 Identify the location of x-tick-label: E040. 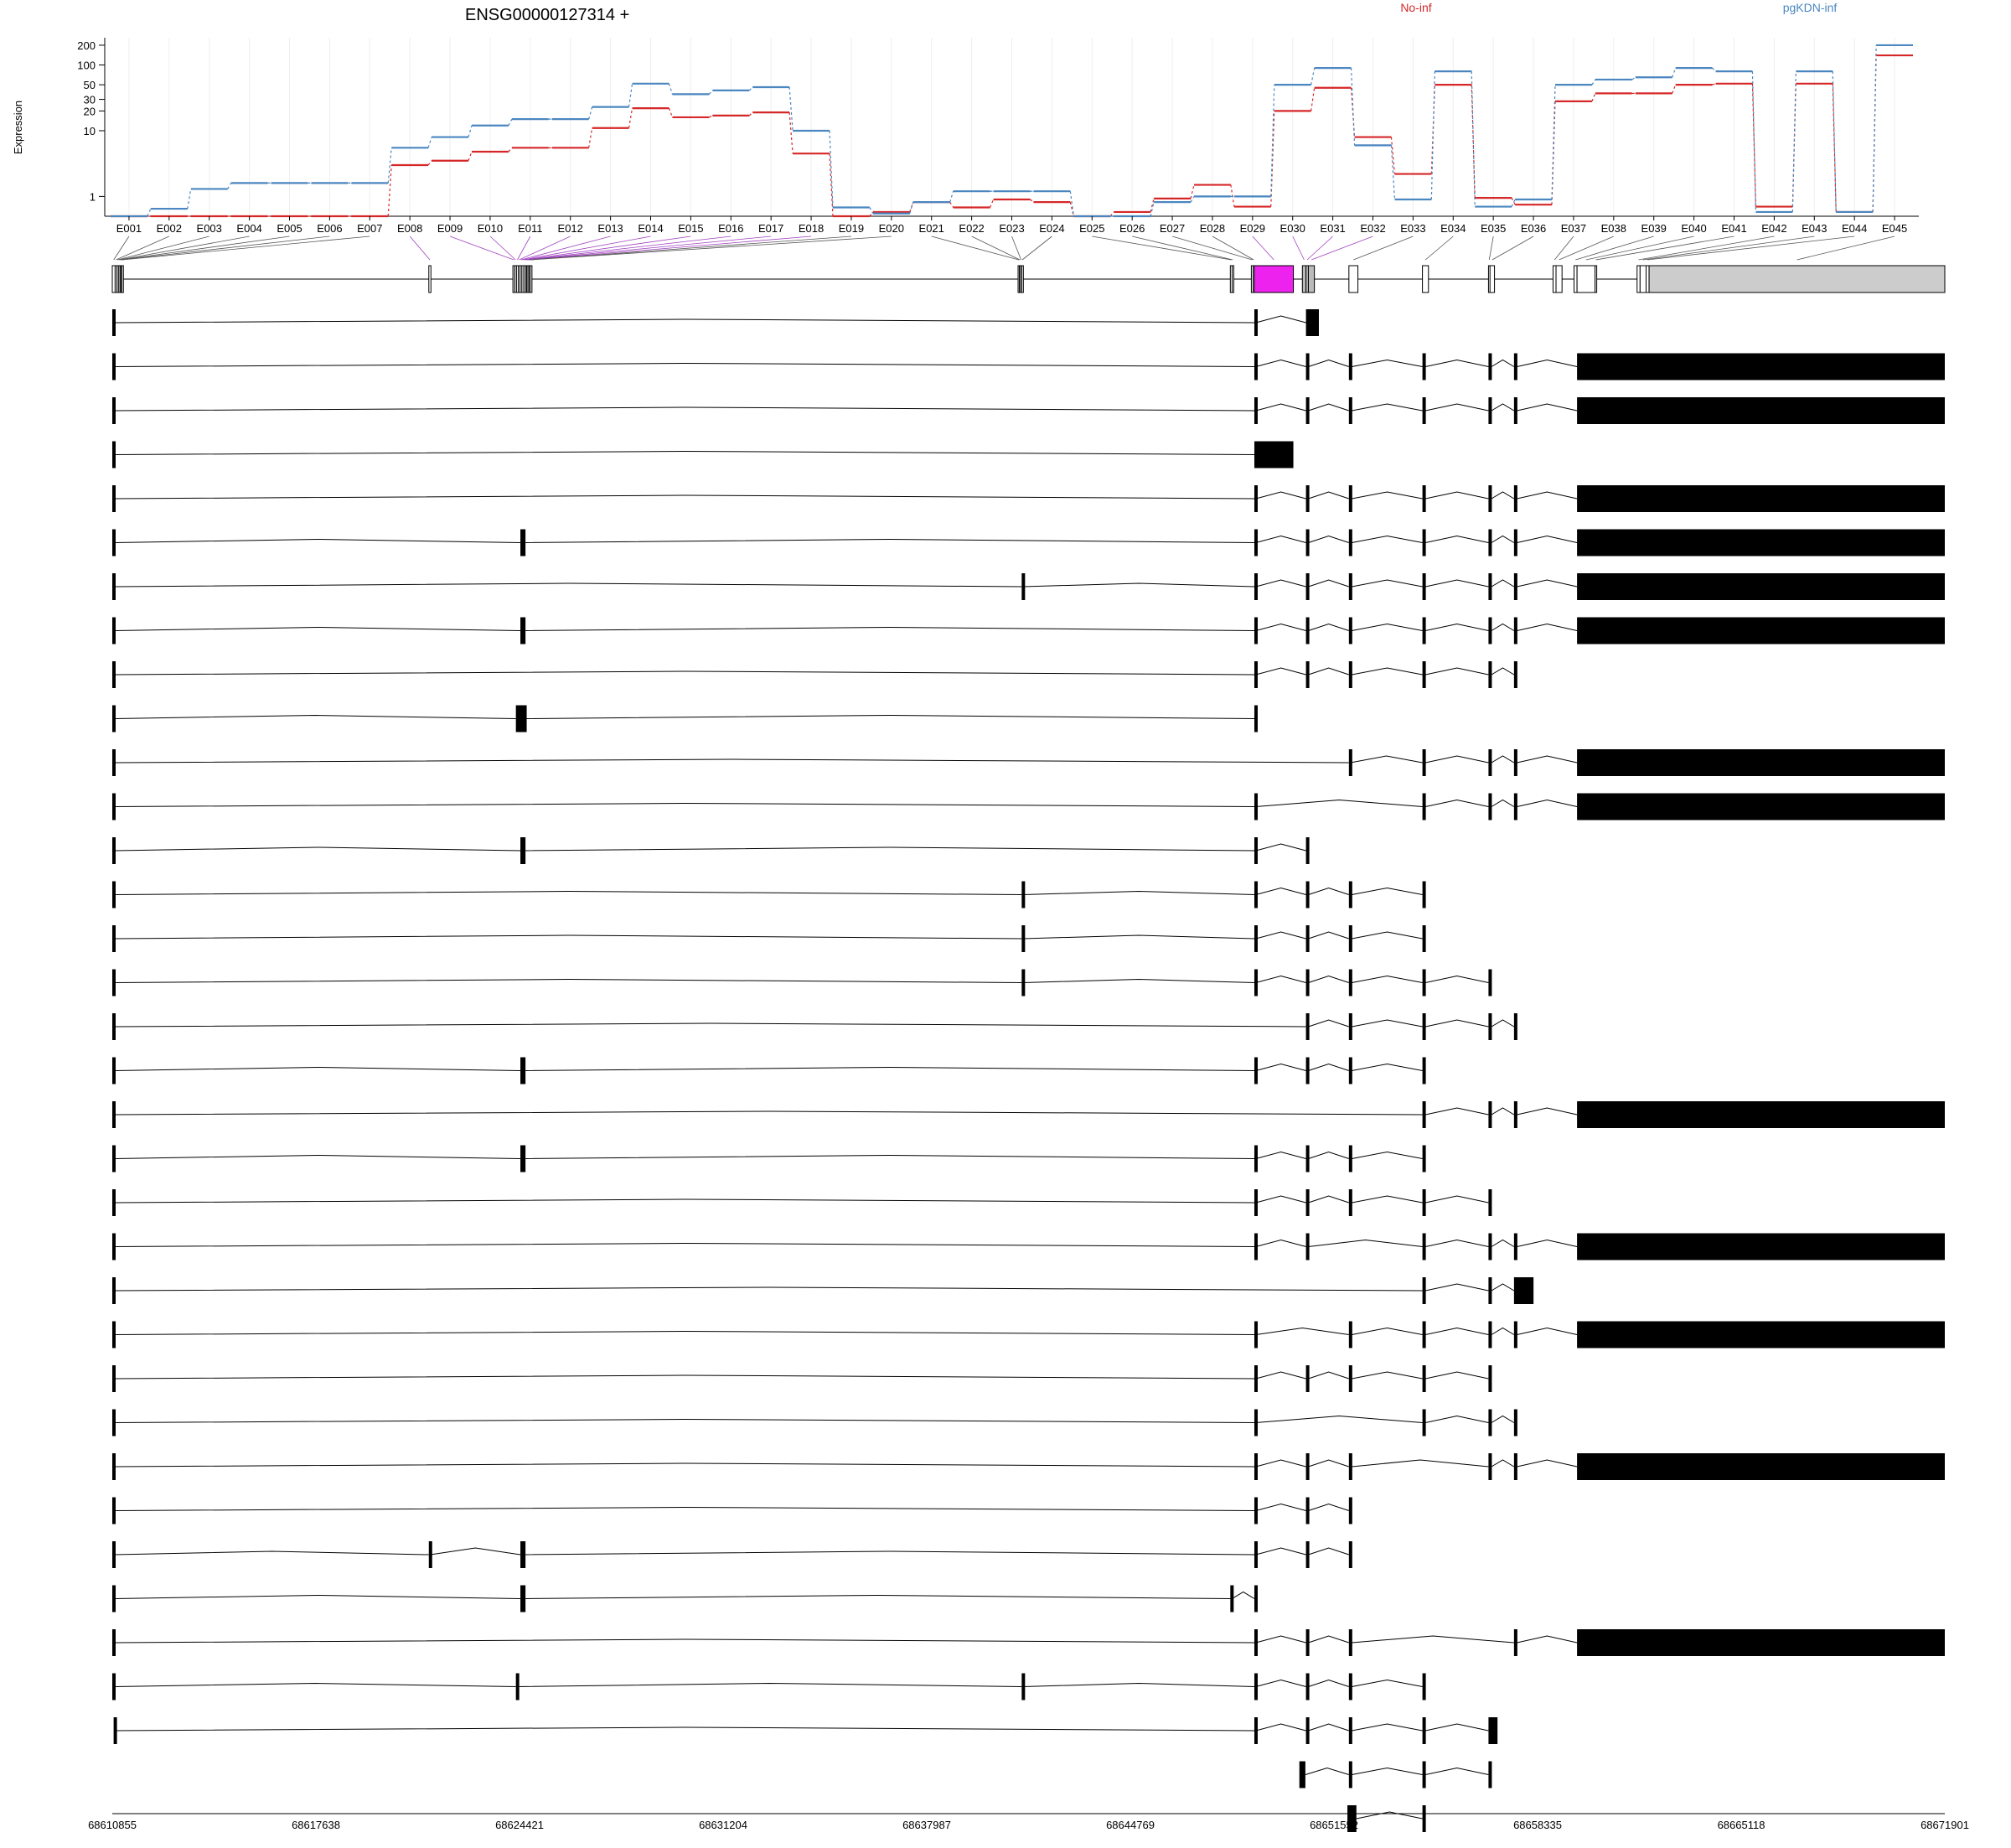
(1693, 228).